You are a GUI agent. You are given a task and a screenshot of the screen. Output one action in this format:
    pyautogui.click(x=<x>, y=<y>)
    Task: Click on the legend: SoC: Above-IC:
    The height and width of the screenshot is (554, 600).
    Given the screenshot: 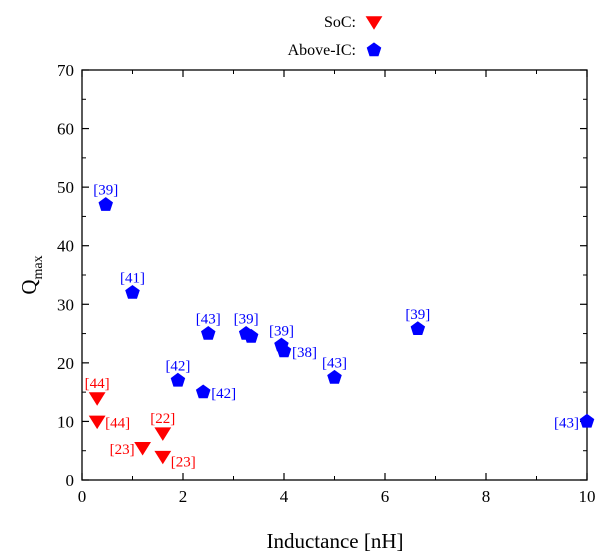 What is the action you would take?
    pyautogui.click(x=335, y=36)
    